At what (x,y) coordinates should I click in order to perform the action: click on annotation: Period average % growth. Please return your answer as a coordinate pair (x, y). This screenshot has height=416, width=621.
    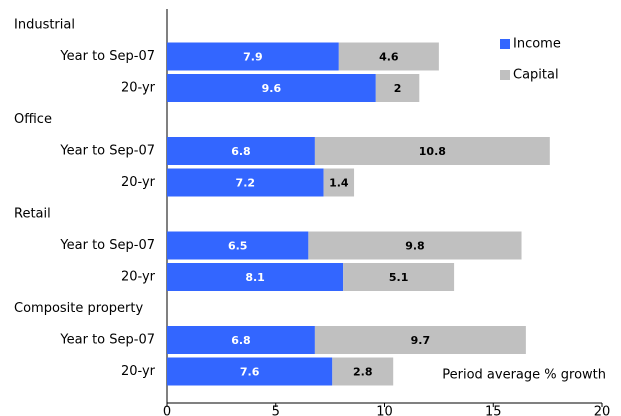
    Looking at the image, I should click on (524, 375).